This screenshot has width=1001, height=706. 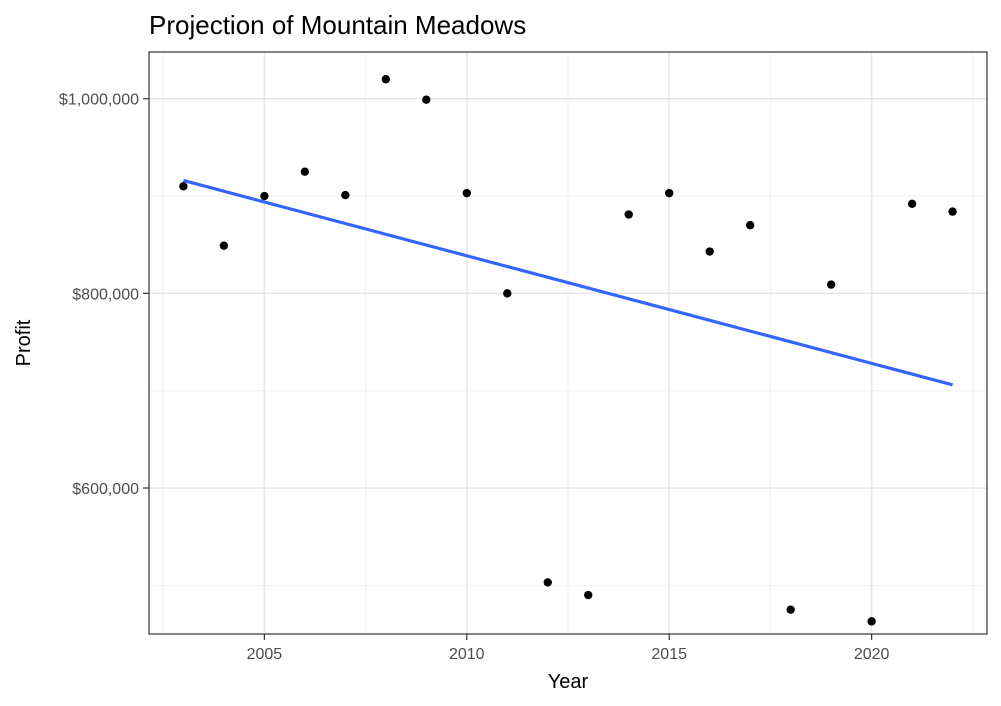 What do you see at coordinates (24, 342) in the screenshot?
I see `y-axis-title: Profit` at bounding box center [24, 342].